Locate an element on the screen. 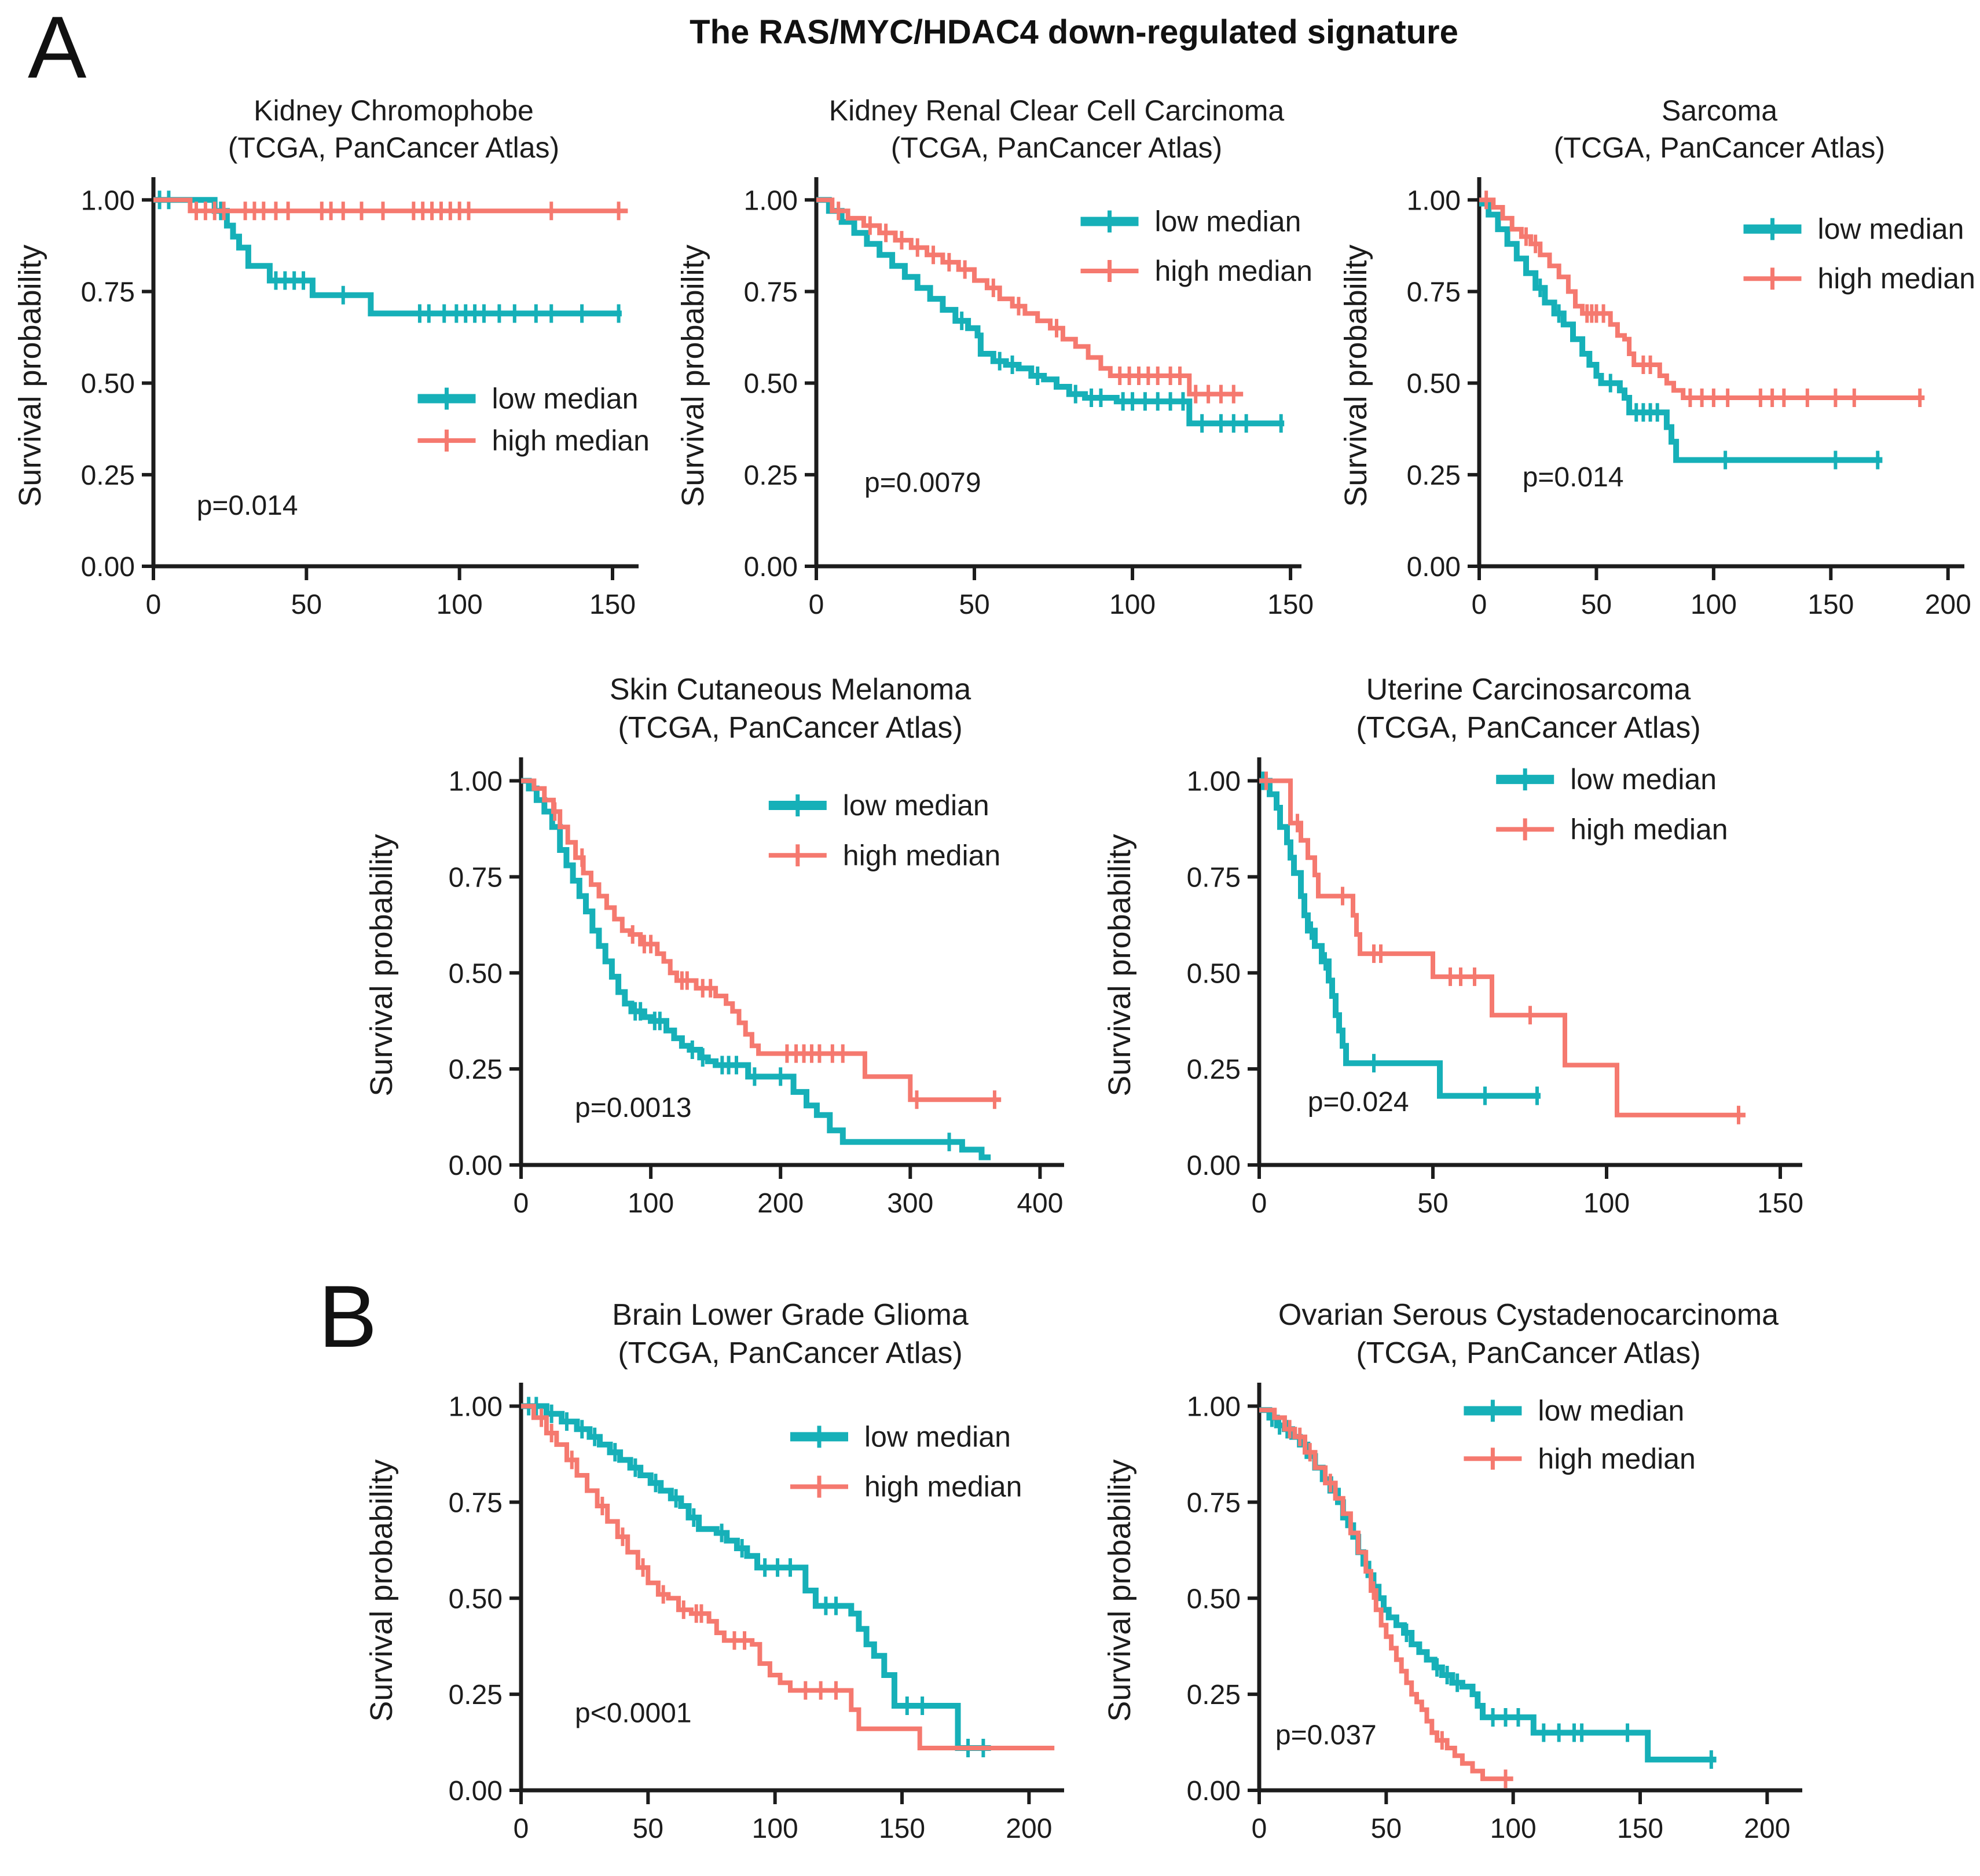 This screenshot has height=1876, width=1980. p-value-label: p<0.0001 is located at coordinates (633, 1713).